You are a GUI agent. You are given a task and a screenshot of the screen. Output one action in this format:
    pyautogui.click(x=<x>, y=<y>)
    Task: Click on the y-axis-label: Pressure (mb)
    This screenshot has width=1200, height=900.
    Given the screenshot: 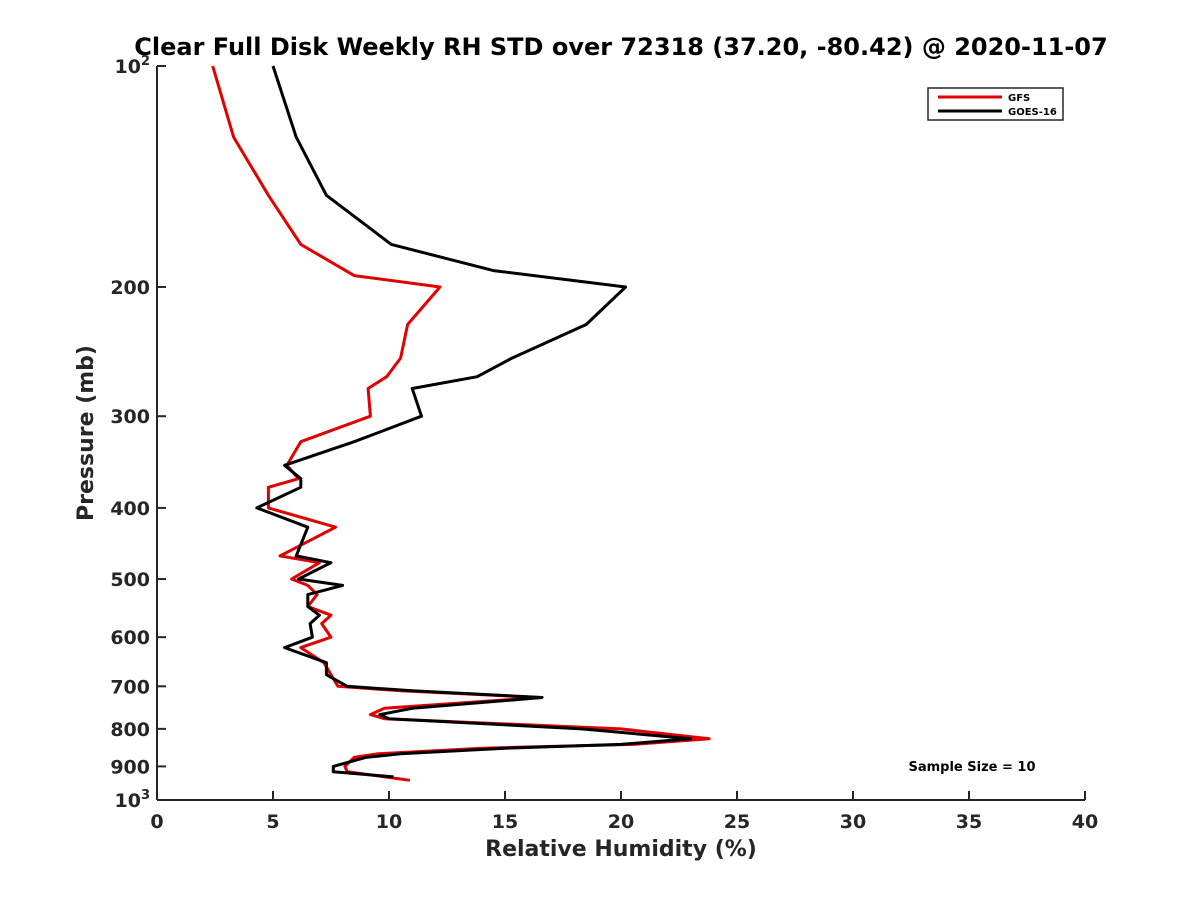 What is the action you would take?
    pyautogui.click(x=86, y=433)
    